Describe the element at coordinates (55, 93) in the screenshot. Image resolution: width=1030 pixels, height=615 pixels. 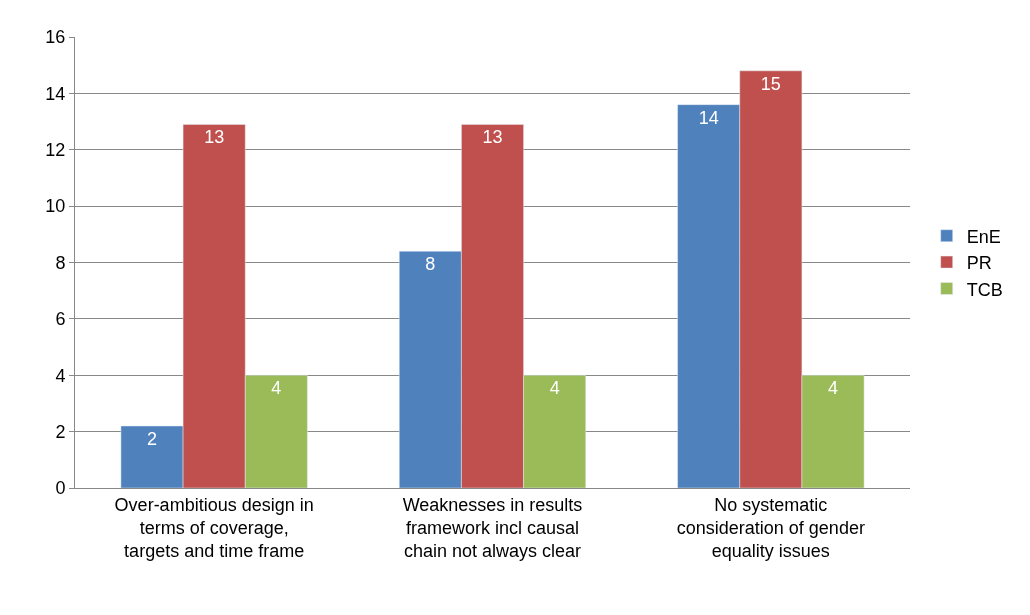
I see `y-tick-label: 14` at that location.